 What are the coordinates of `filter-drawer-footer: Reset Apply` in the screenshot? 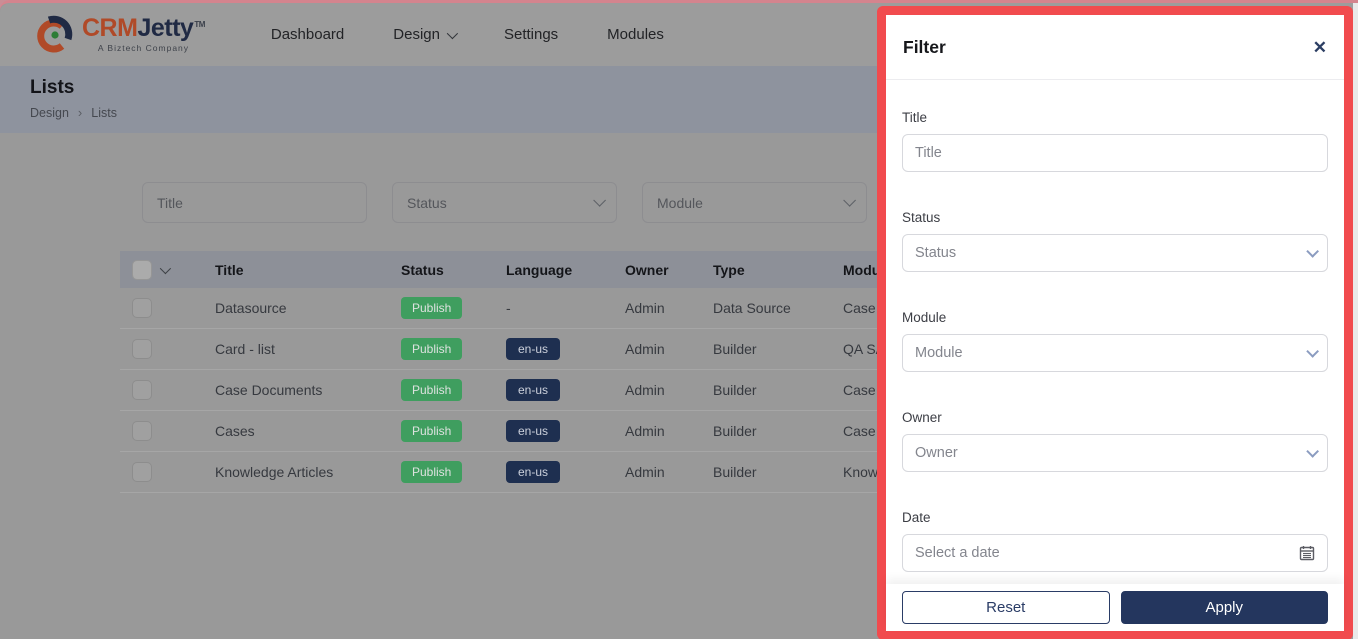 It's located at (1115, 607).